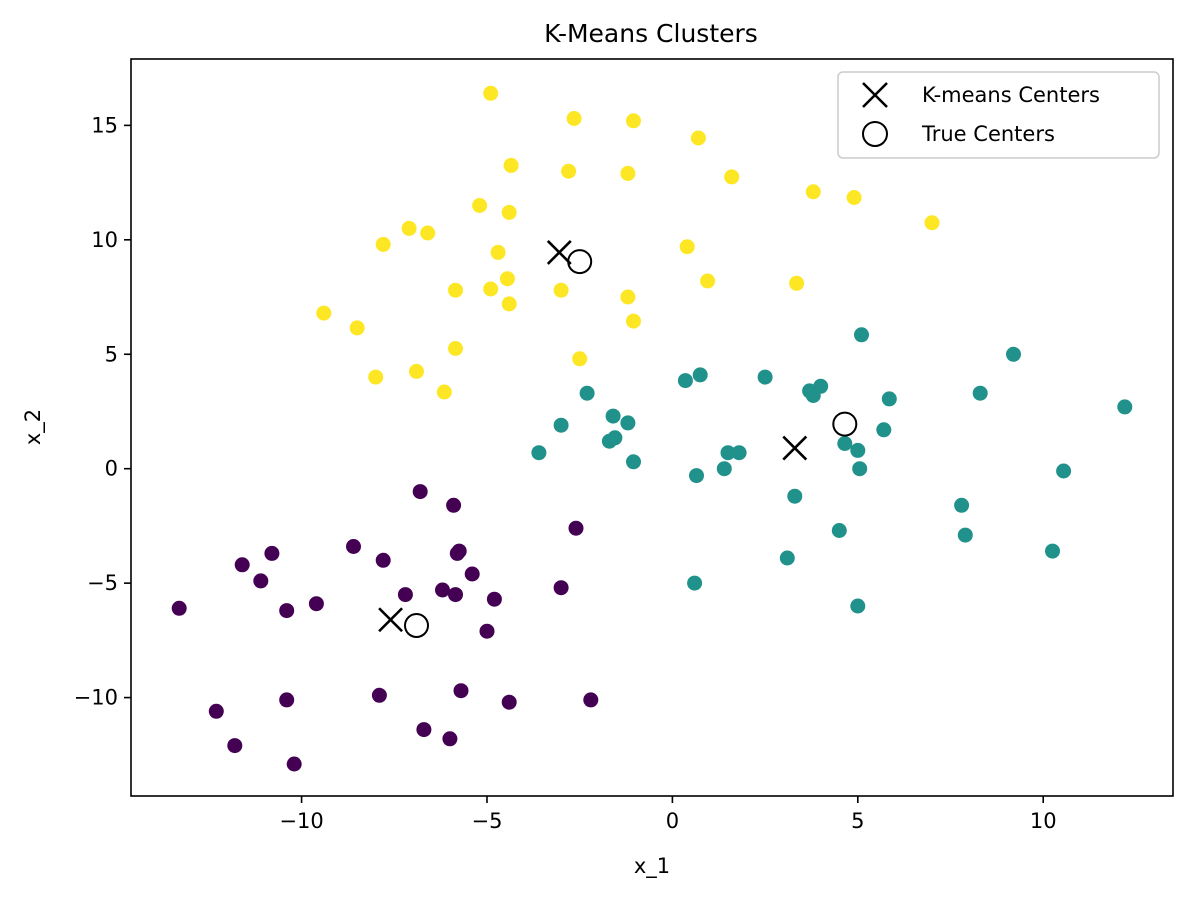 This screenshot has width=1191, height=898. I want to click on legend: K-means Centers True Centers, so click(998, 115).